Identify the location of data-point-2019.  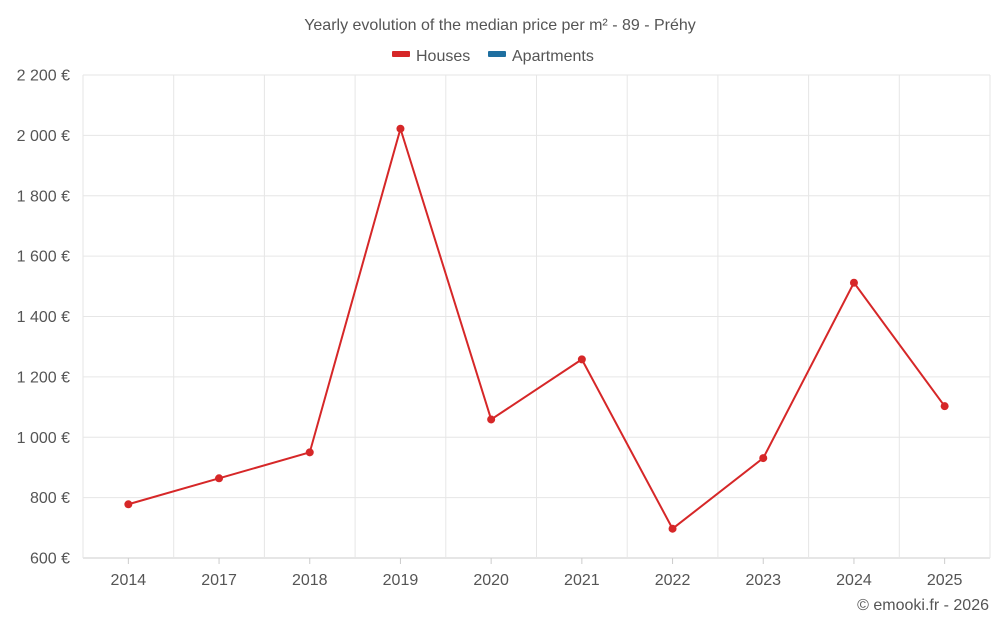
(400, 128).